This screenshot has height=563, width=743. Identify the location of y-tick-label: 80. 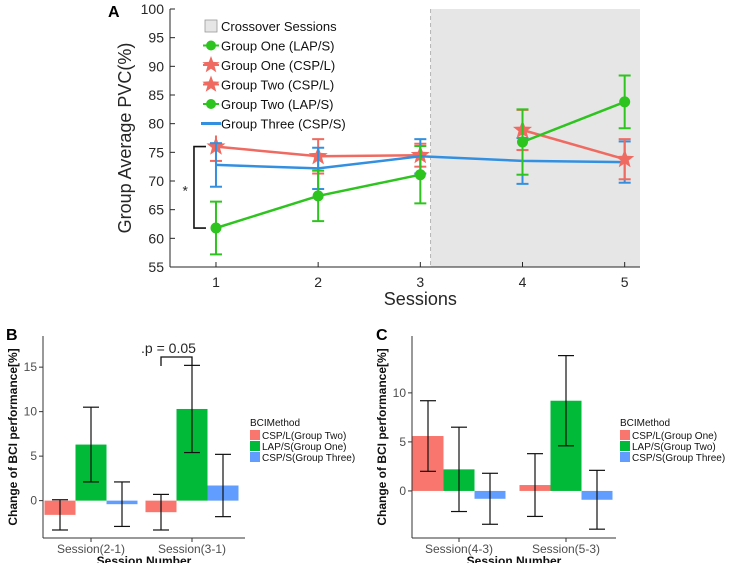
(156, 124).